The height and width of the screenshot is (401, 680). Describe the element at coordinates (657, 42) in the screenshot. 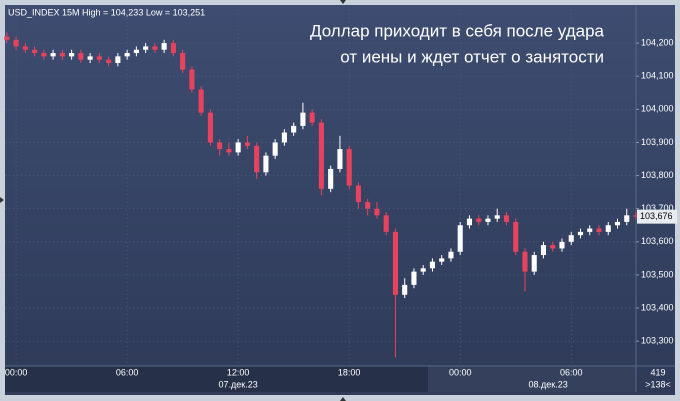

I see `y-tick-label: 104,200` at that location.